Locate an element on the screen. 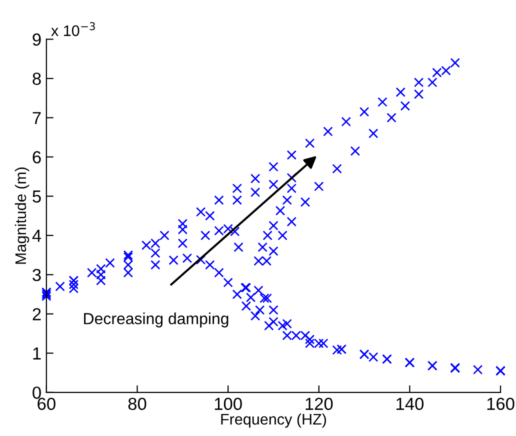 The image size is (516, 436). x-tick-label: 160 is located at coordinates (500, 404).